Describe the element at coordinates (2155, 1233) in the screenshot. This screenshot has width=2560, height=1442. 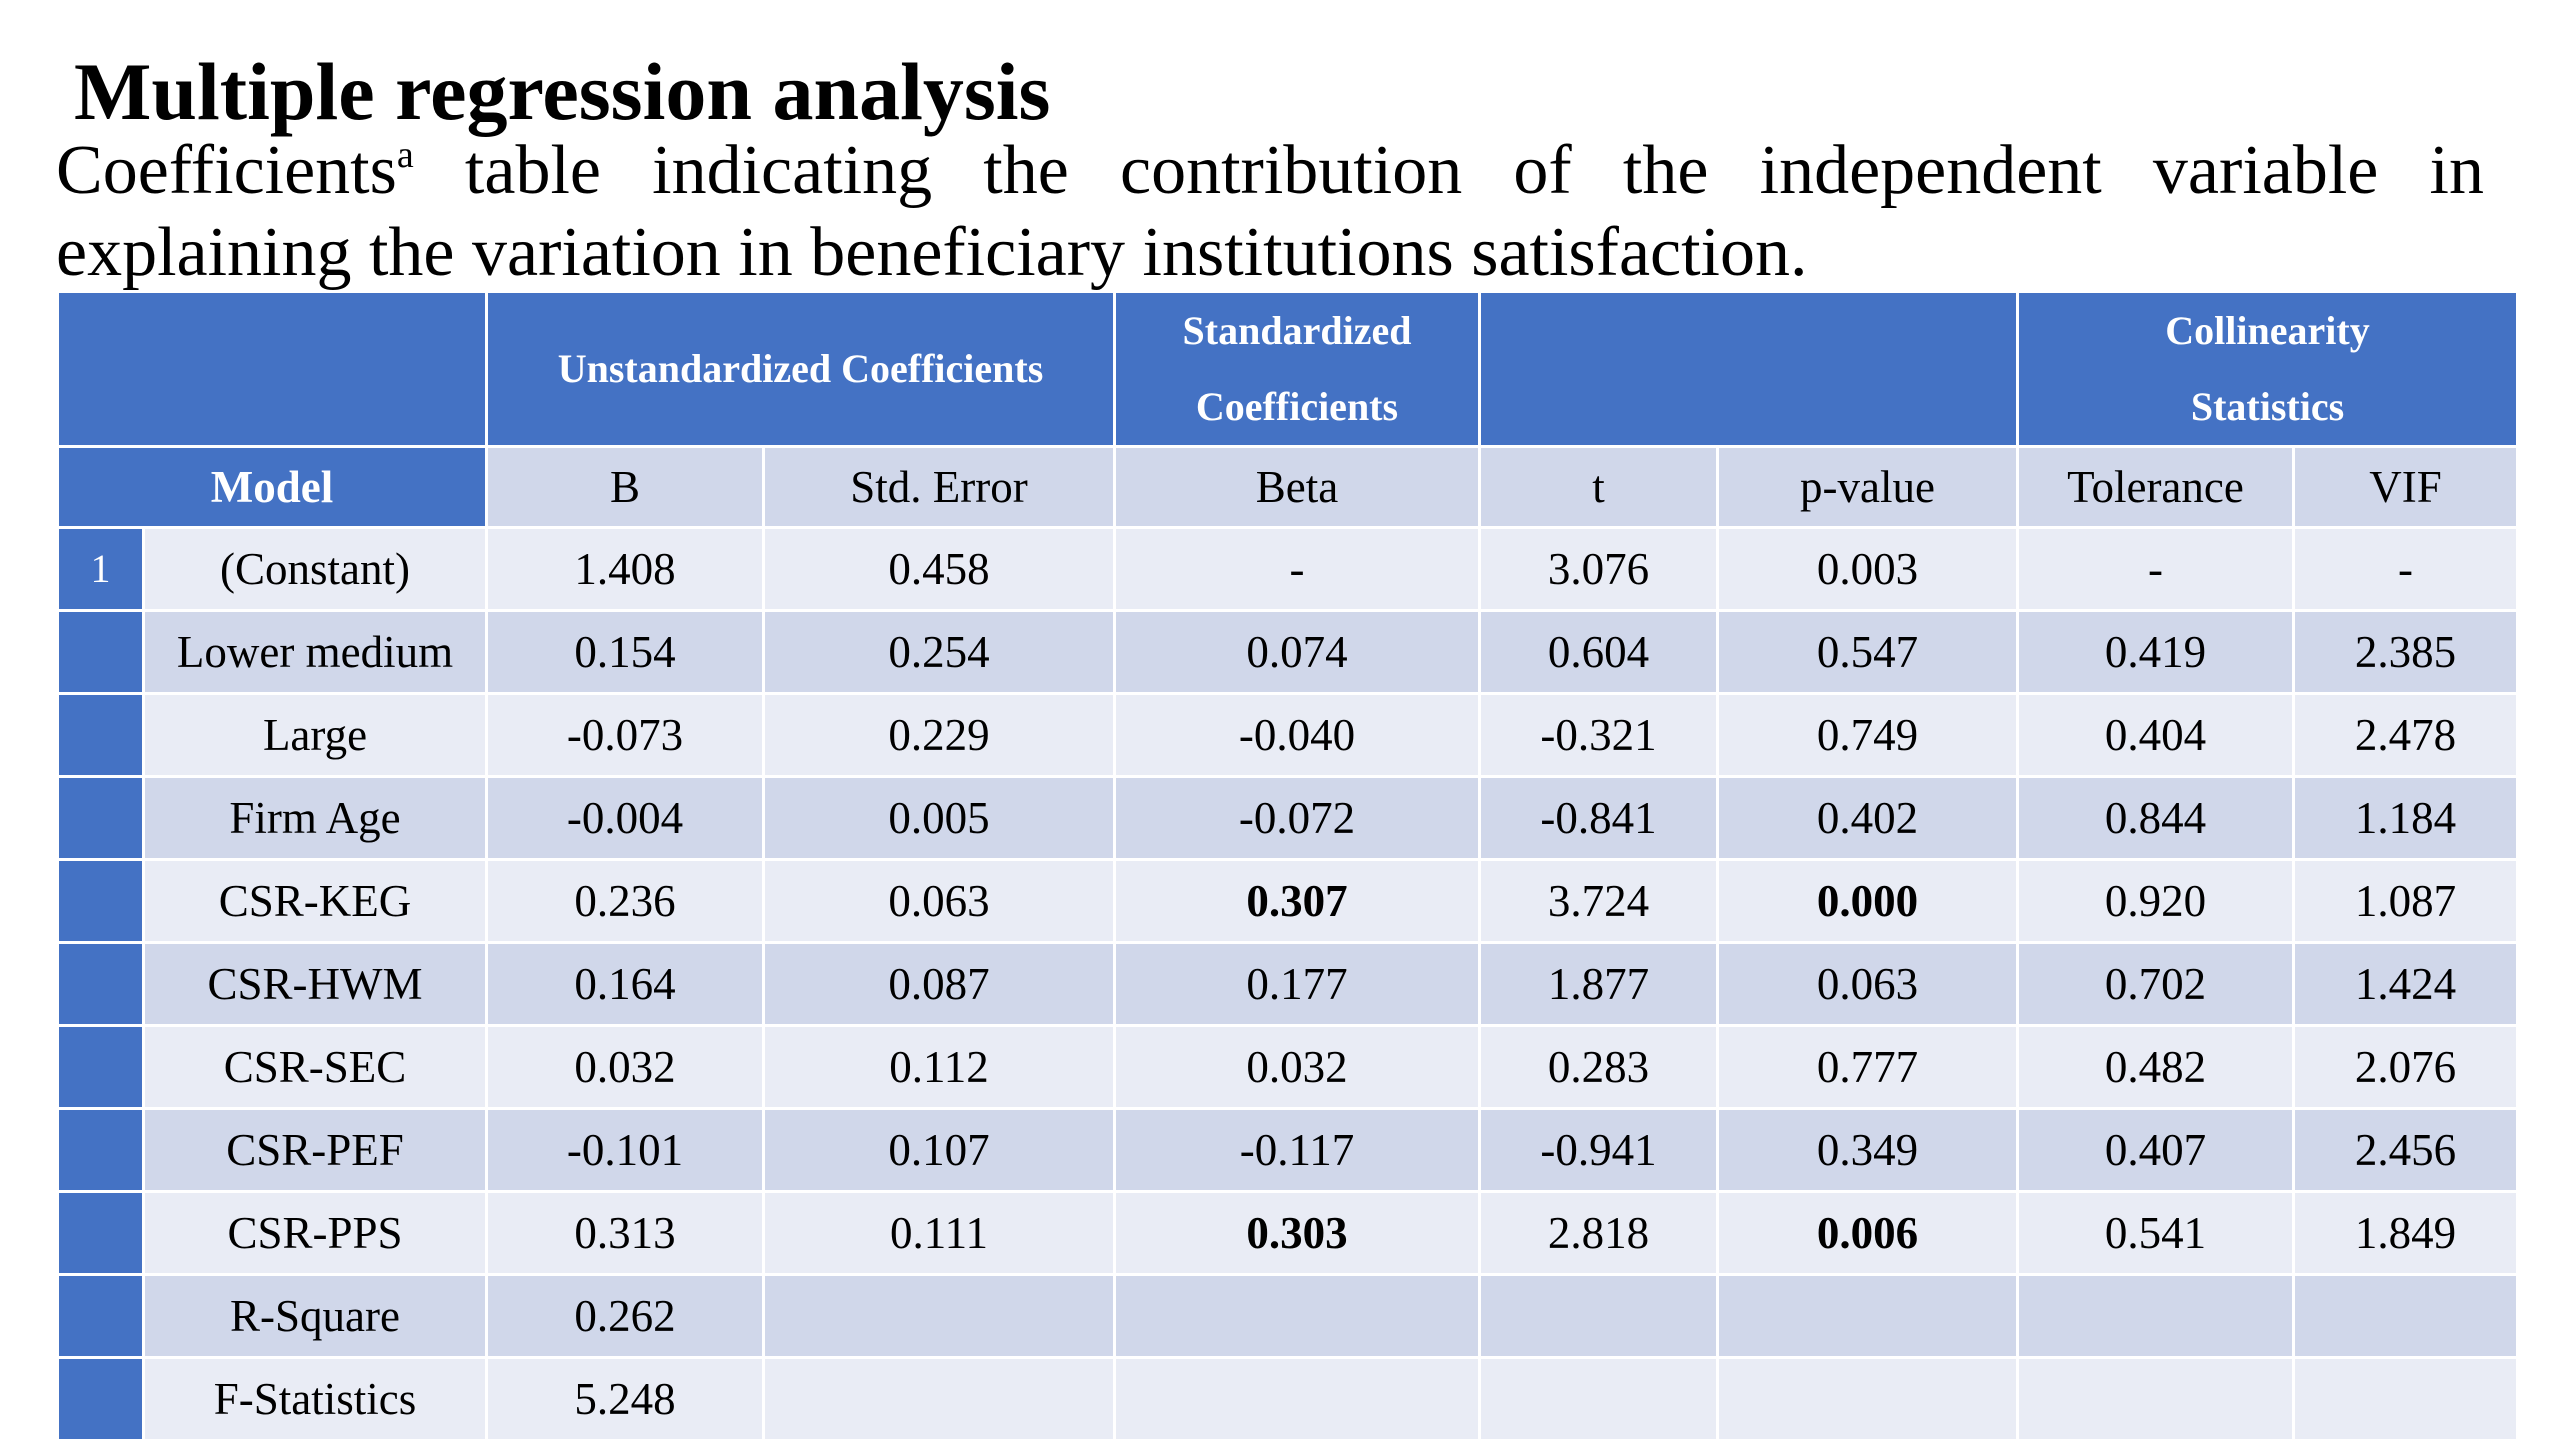
I see `tolerance-value: 0.541` at that location.